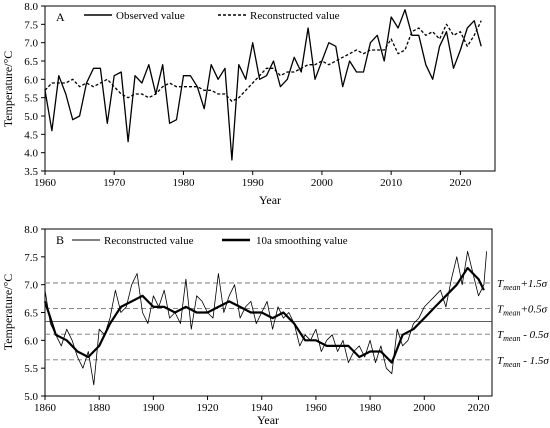  I want to click on legend-b-reconstructed-label: Reconstructed value, so click(149, 241).